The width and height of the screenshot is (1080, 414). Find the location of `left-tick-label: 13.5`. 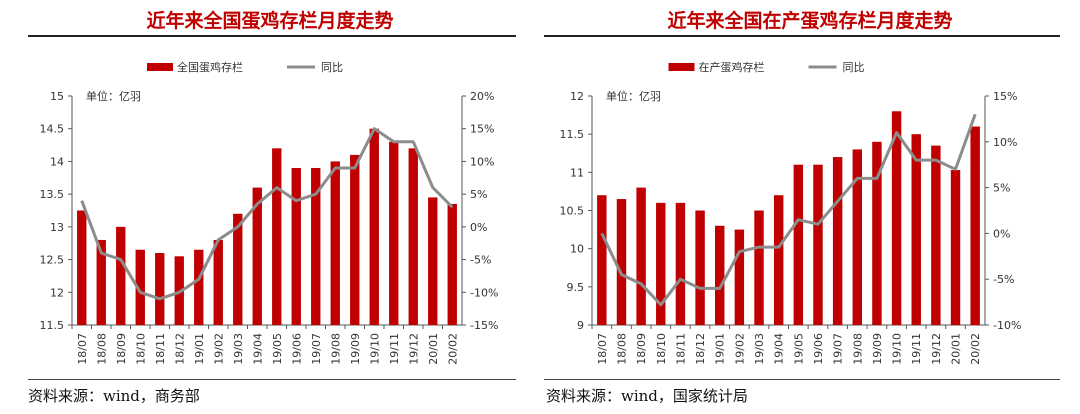

left-tick-label: 13.5 is located at coordinates (52, 194).